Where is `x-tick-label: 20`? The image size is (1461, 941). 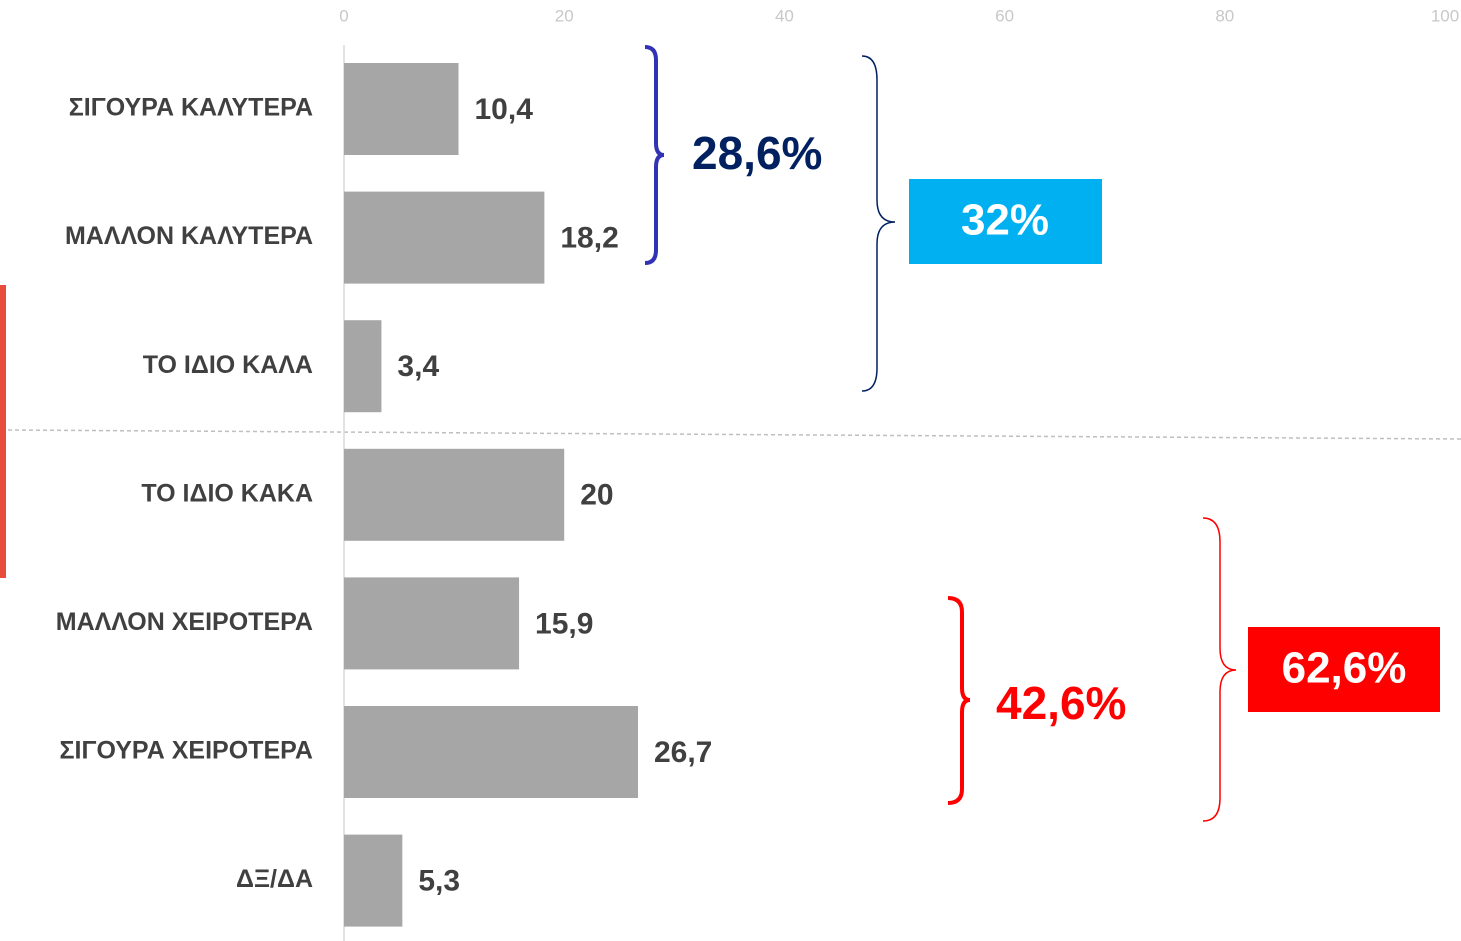
x-tick-label: 20 is located at coordinates (564, 15).